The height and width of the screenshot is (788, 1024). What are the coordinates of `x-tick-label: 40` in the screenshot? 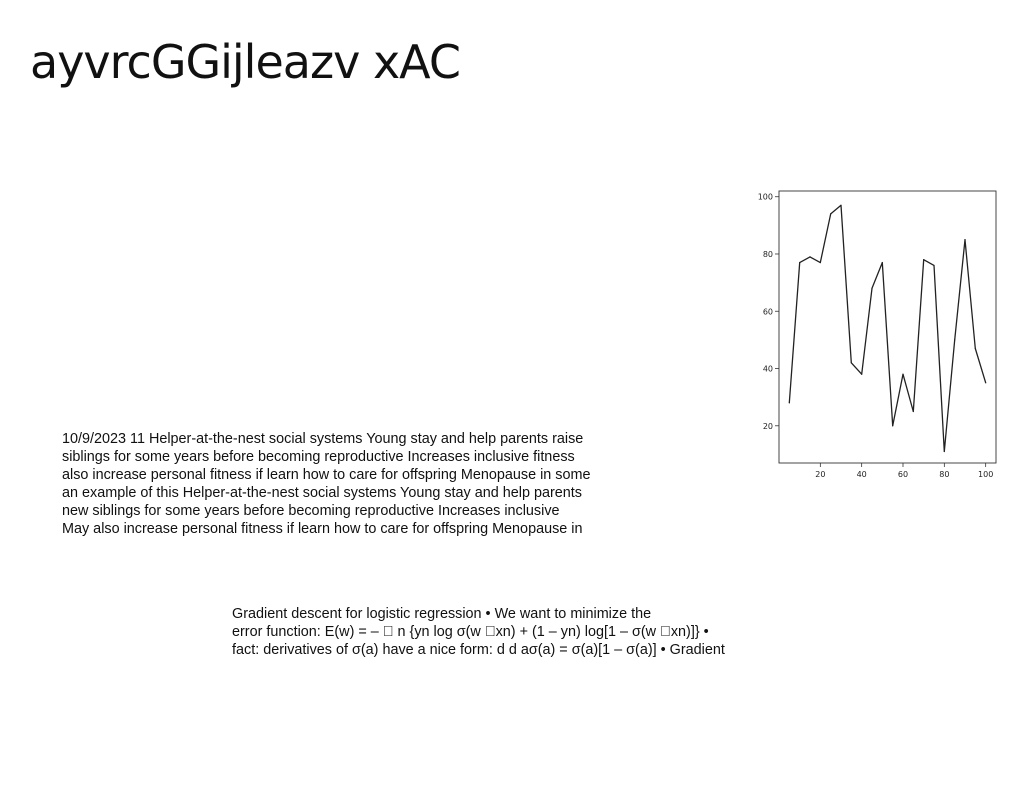 It's located at (862, 474).